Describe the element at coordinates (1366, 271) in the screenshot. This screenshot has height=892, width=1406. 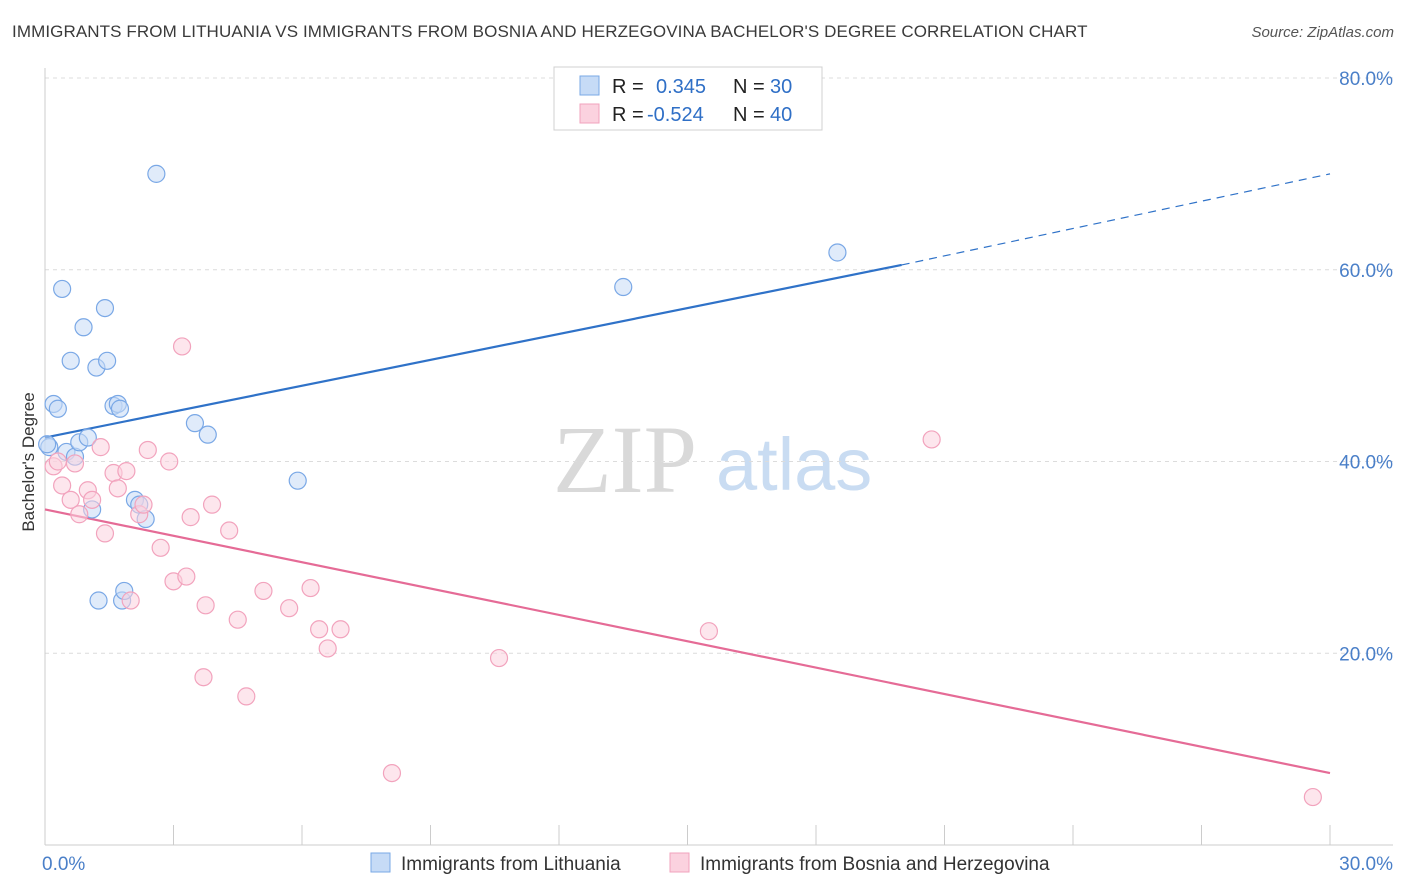
I see `y-tick-label: 60.0%` at that location.